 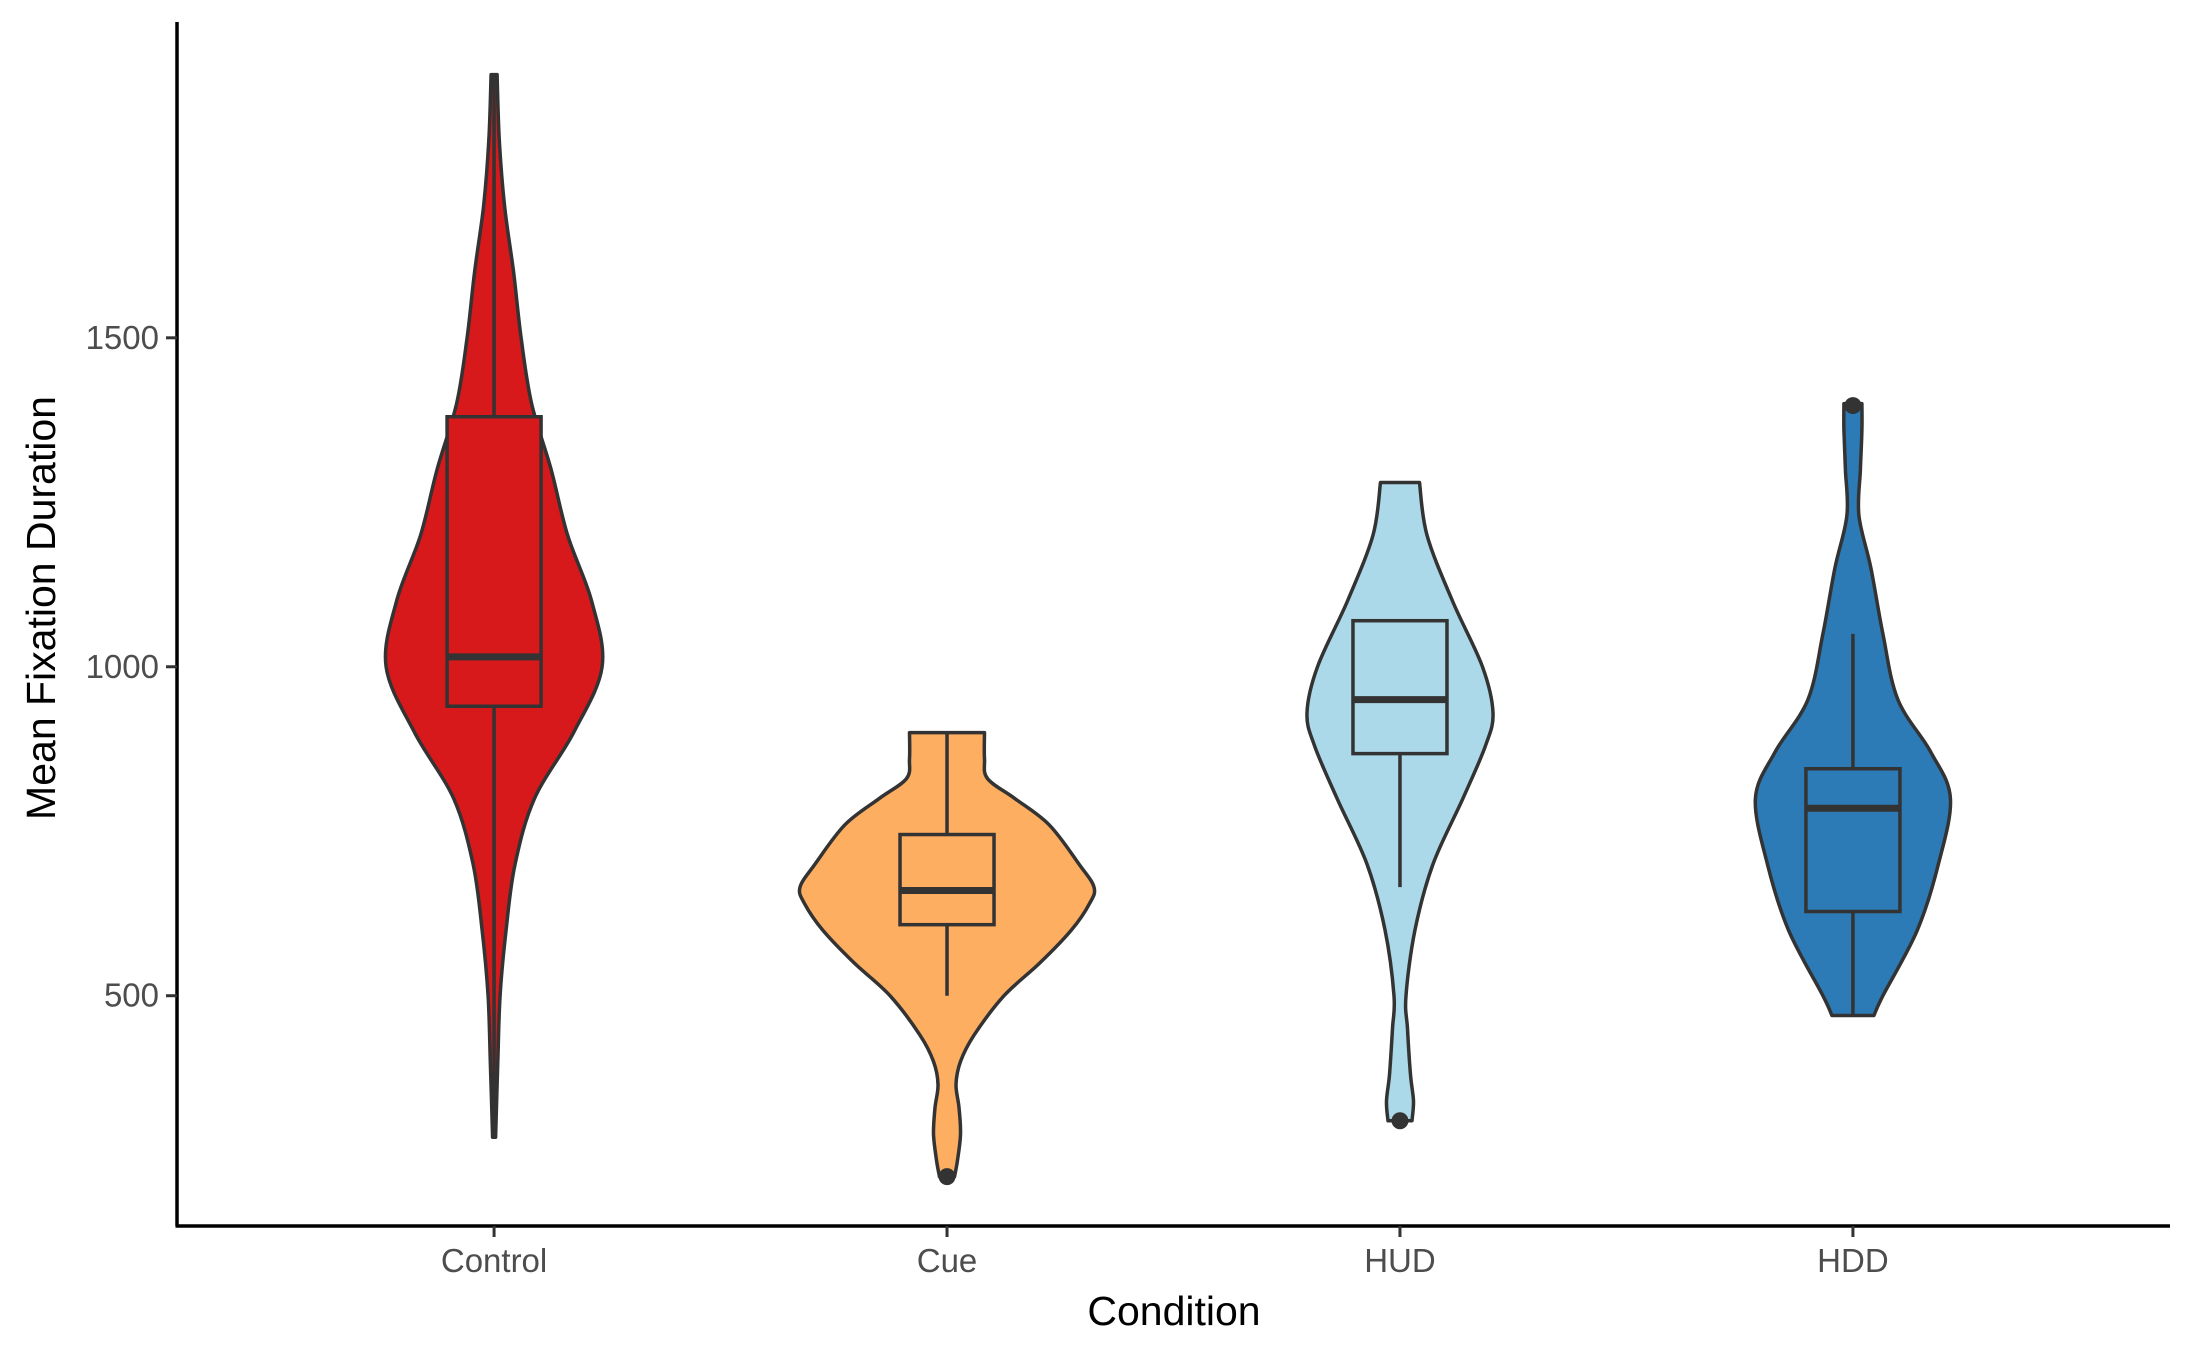 I want to click on box-cue, so click(x=947, y=879).